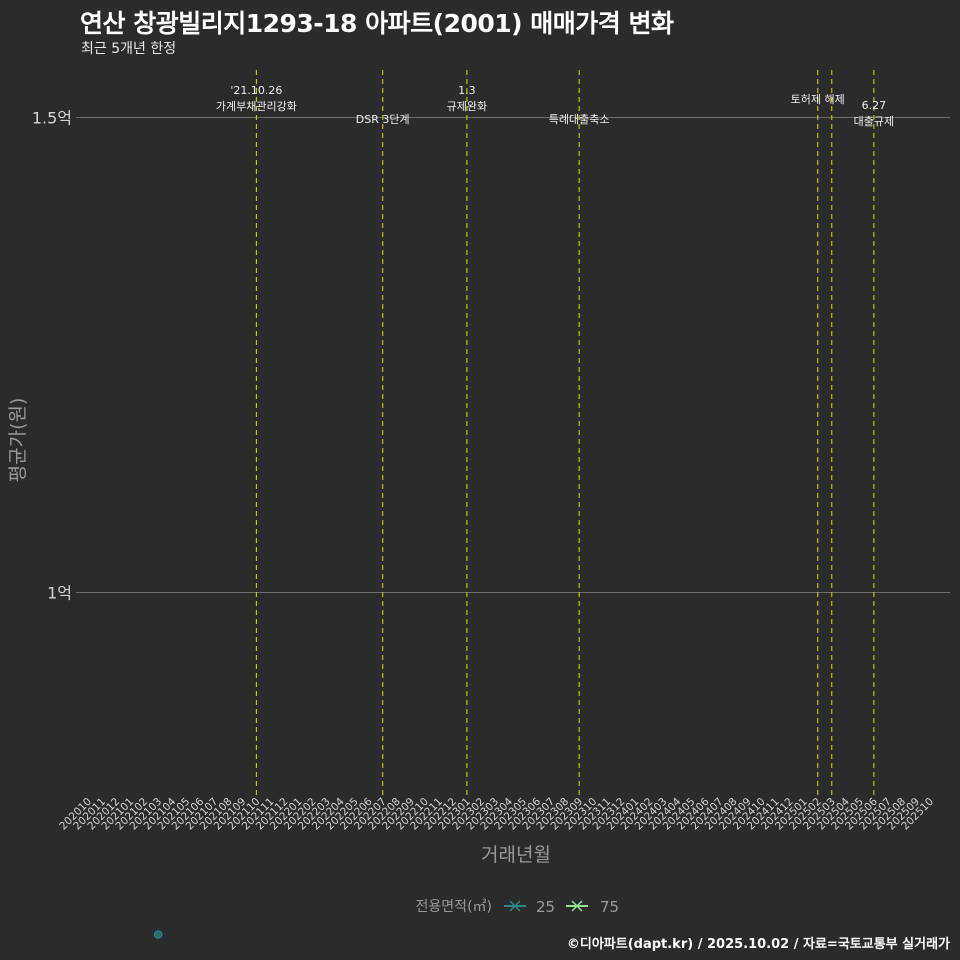 This screenshot has height=960, width=960. I want to click on y-axis-title: 평균가(원), so click(18, 440).